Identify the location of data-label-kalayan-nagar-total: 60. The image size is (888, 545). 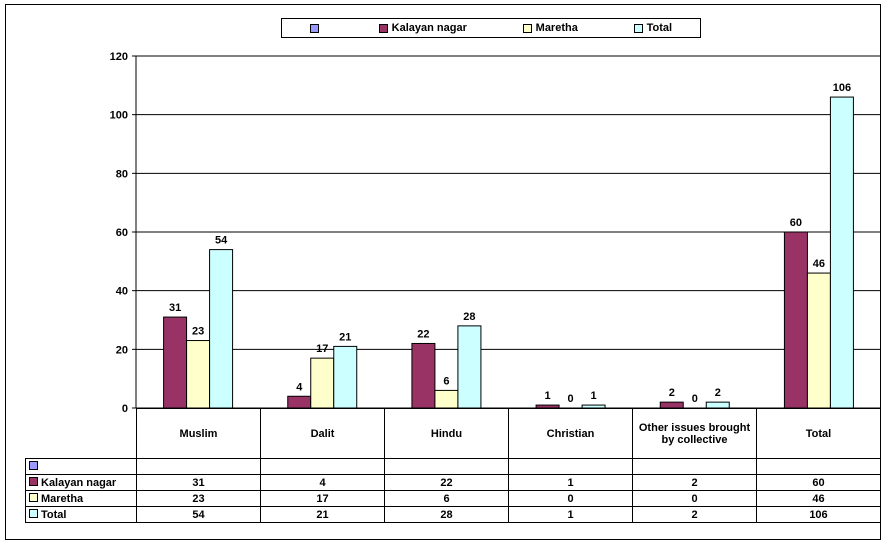
(796, 223).